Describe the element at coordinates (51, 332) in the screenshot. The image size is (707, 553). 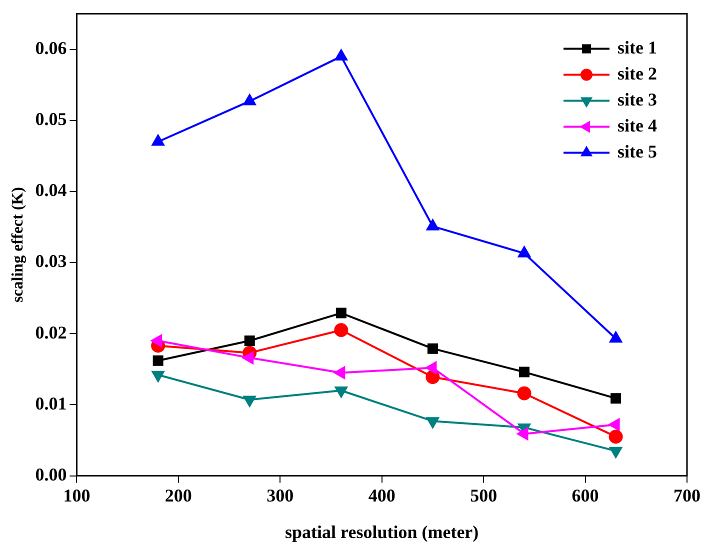
I see `y-tick-label: 0.02` at that location.